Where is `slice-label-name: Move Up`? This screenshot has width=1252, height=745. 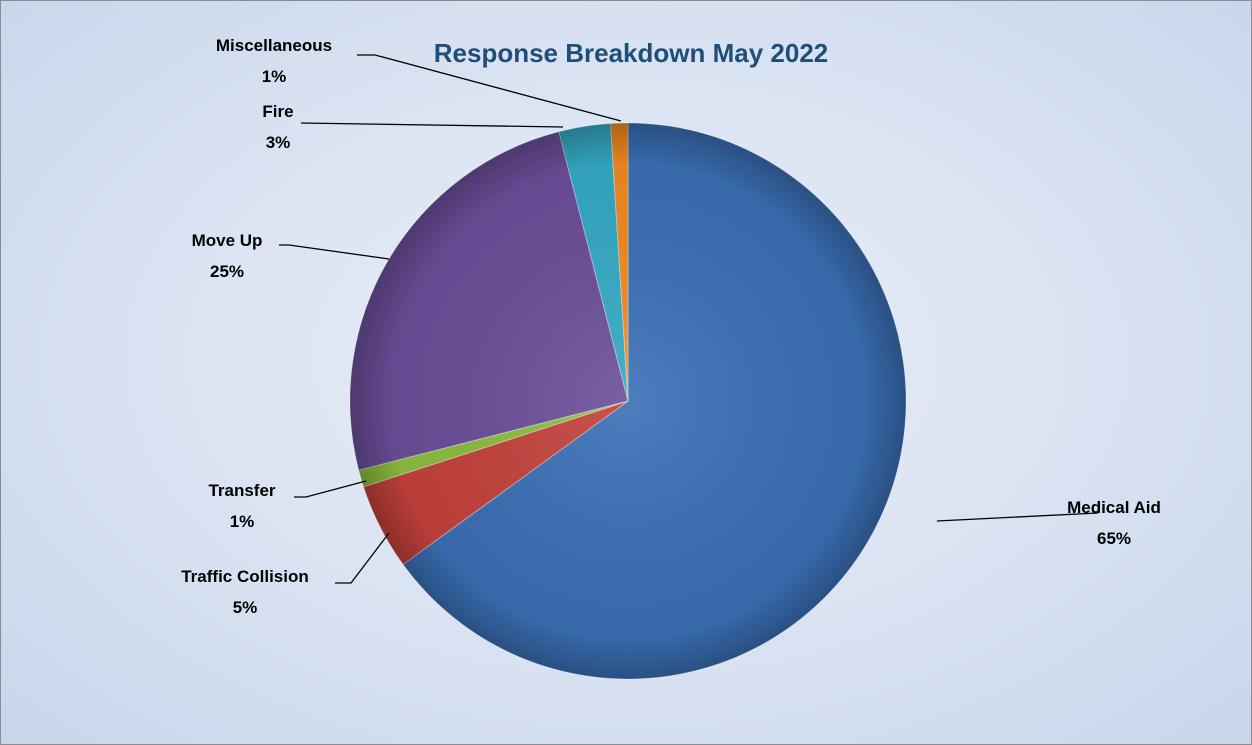 slice-label-name: Move Up is located at coordinates (227, 240).